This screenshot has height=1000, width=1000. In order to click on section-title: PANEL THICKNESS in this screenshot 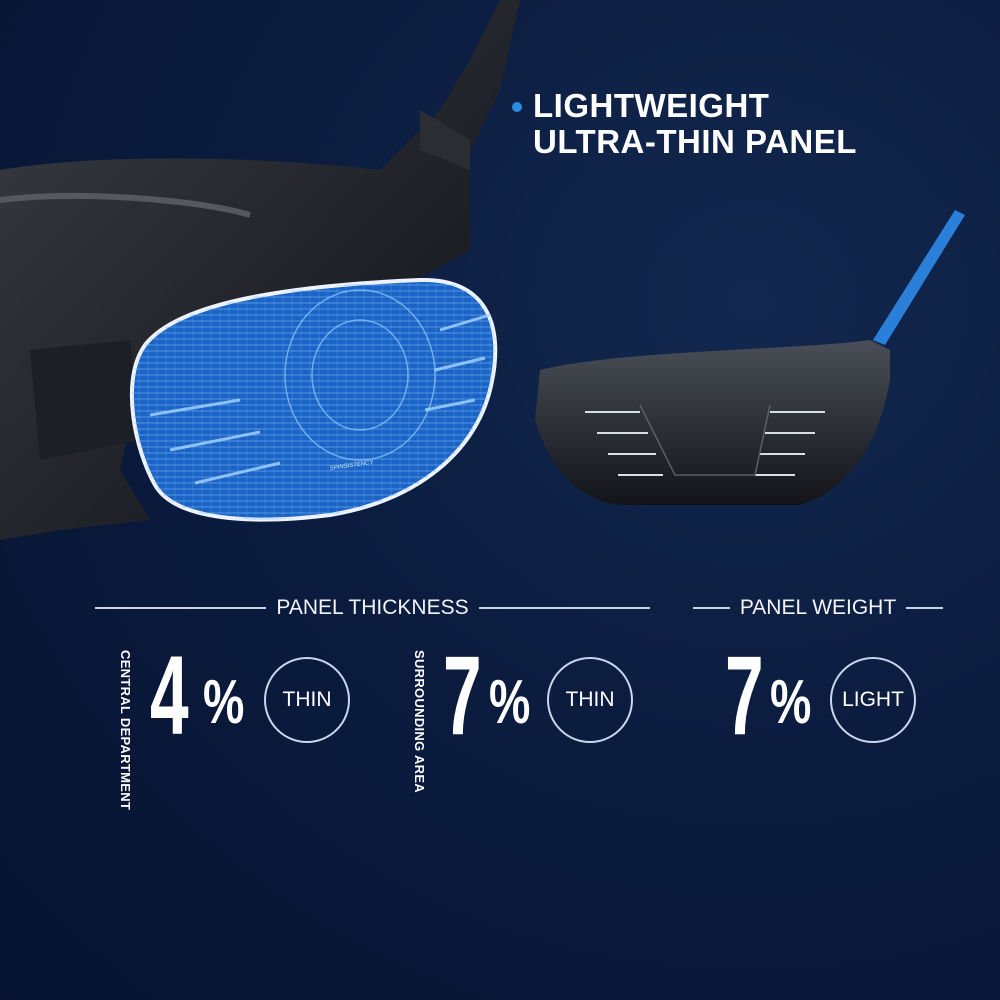, I will do `click(372, 607)`.